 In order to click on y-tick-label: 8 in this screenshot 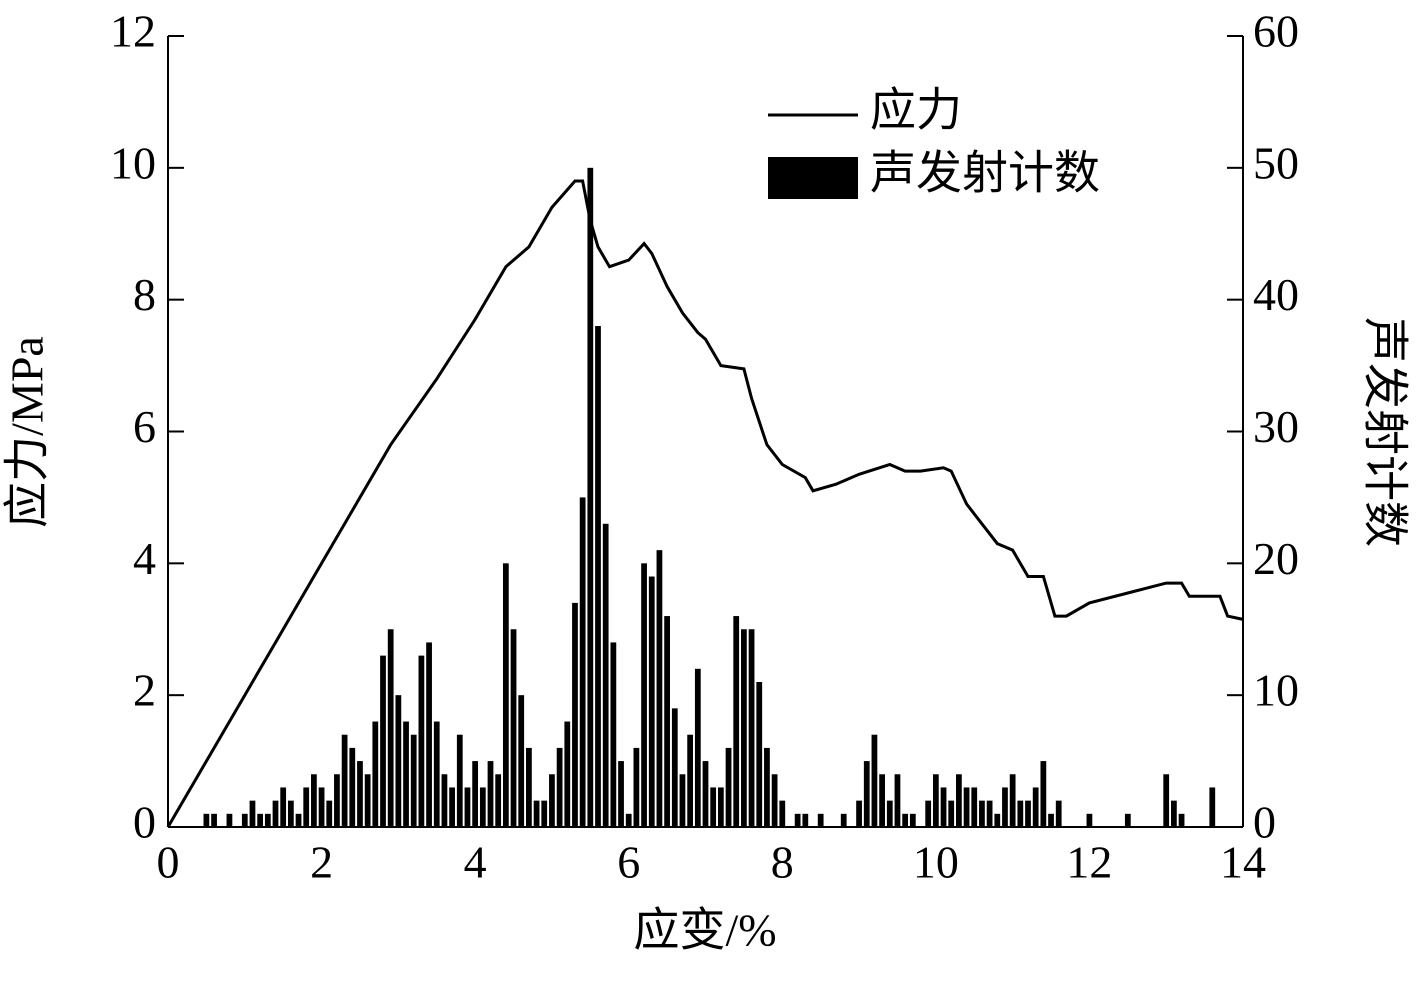, I will do `click(144, 294)`.